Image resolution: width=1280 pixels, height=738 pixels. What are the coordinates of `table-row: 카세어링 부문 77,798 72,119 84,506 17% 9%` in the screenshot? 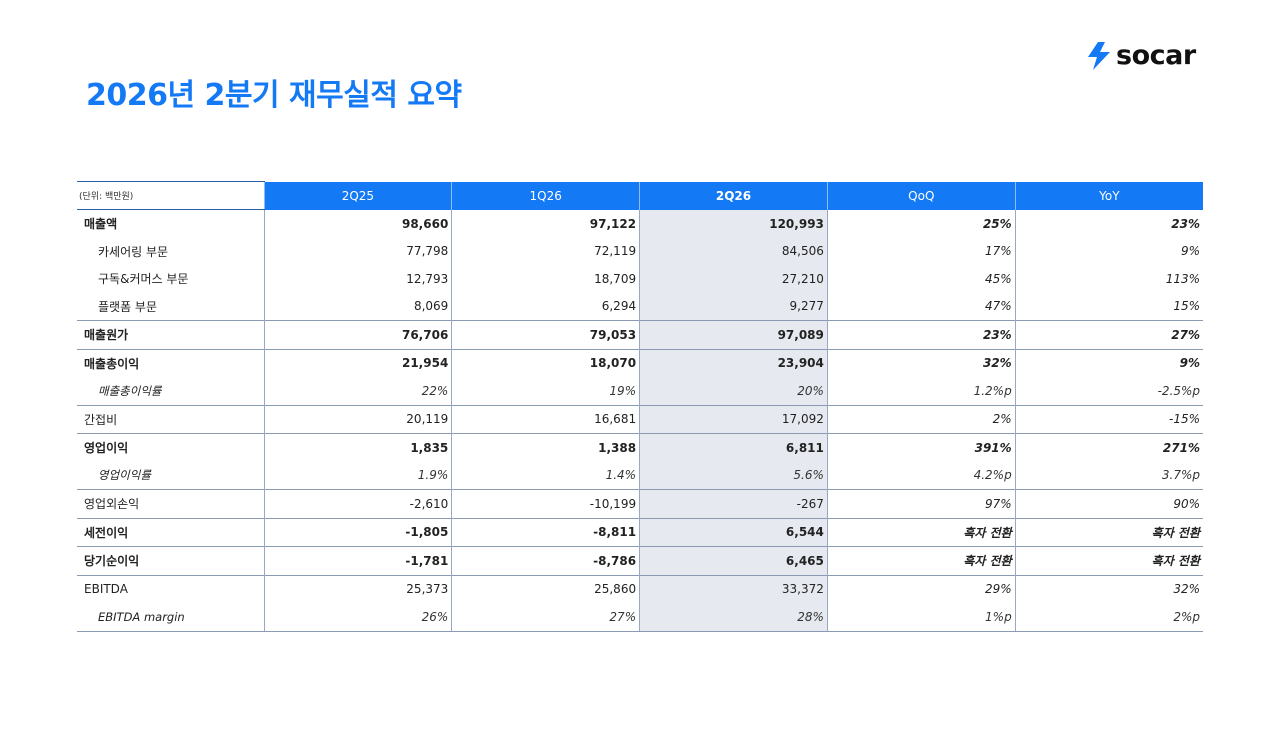 It's located at (640, 251).